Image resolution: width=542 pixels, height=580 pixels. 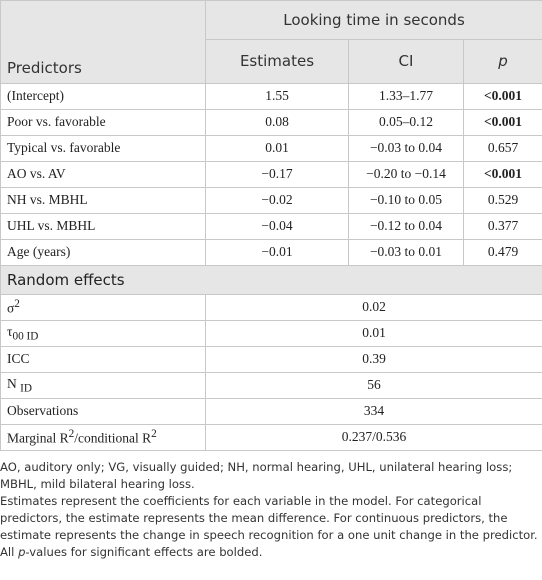 I want to click on table-row: AO vs. AV −0.17 −0.20 to −0.14 <0.001, so click(x=271, y=174).